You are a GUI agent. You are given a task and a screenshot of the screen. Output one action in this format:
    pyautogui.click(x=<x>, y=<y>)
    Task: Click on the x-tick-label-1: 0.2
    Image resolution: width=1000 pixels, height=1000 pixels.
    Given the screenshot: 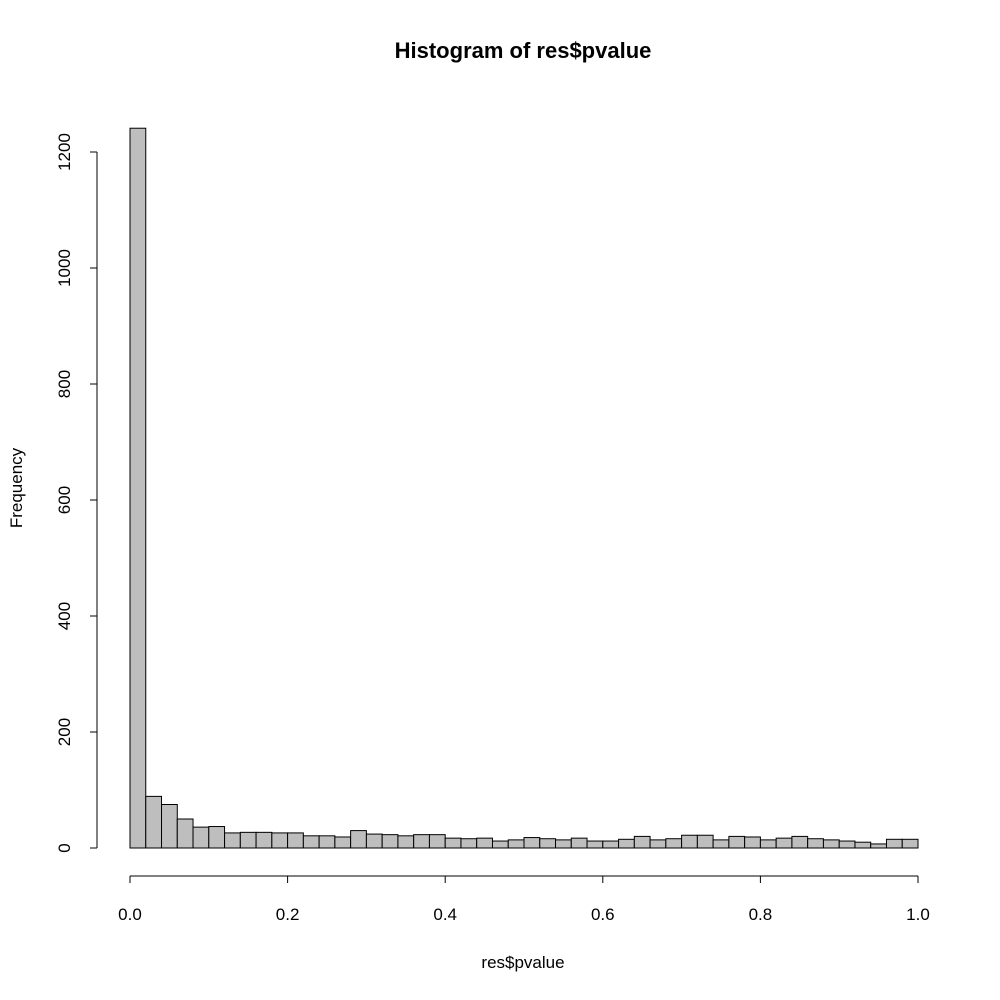 What is the action you would take?
    pyautogui.click(x=288, y=914)
    